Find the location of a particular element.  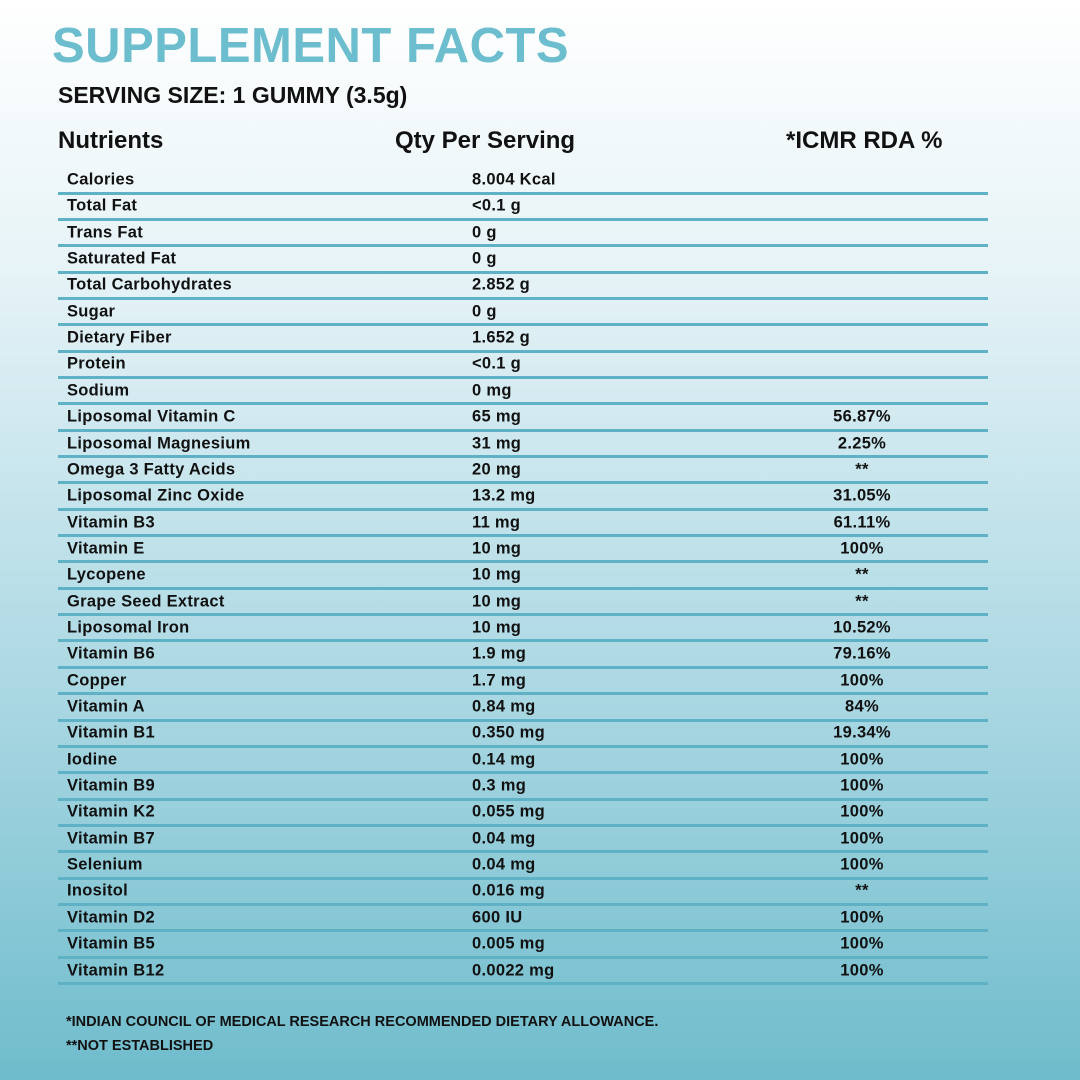

nutrient-name: Saturated Fat is located at coordinates (122, 258).